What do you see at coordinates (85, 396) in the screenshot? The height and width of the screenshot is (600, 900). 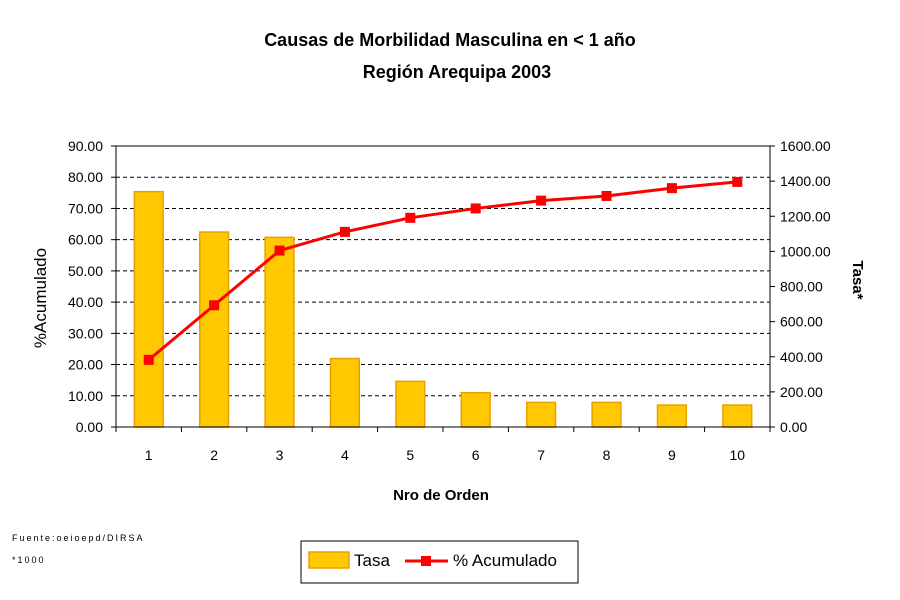 I see `y-left-tick-label: 10.00` at bounding box center [85, 396].